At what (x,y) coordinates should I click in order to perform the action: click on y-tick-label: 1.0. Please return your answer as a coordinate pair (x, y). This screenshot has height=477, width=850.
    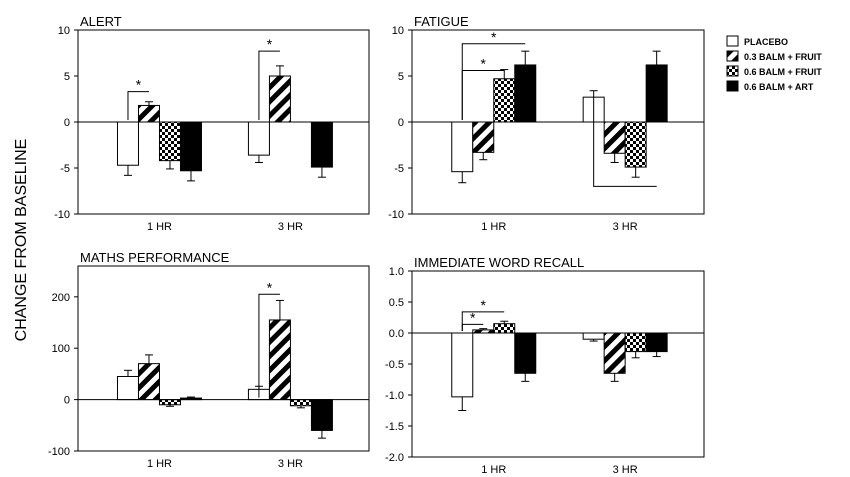
    Looking at the image, I should click on (396, 272).